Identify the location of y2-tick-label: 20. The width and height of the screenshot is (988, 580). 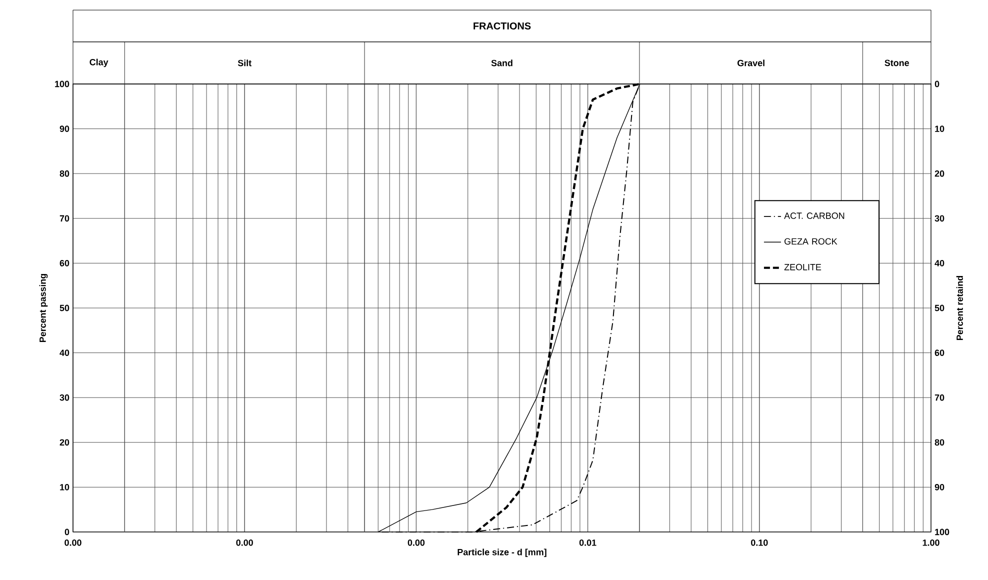
(939, 173).